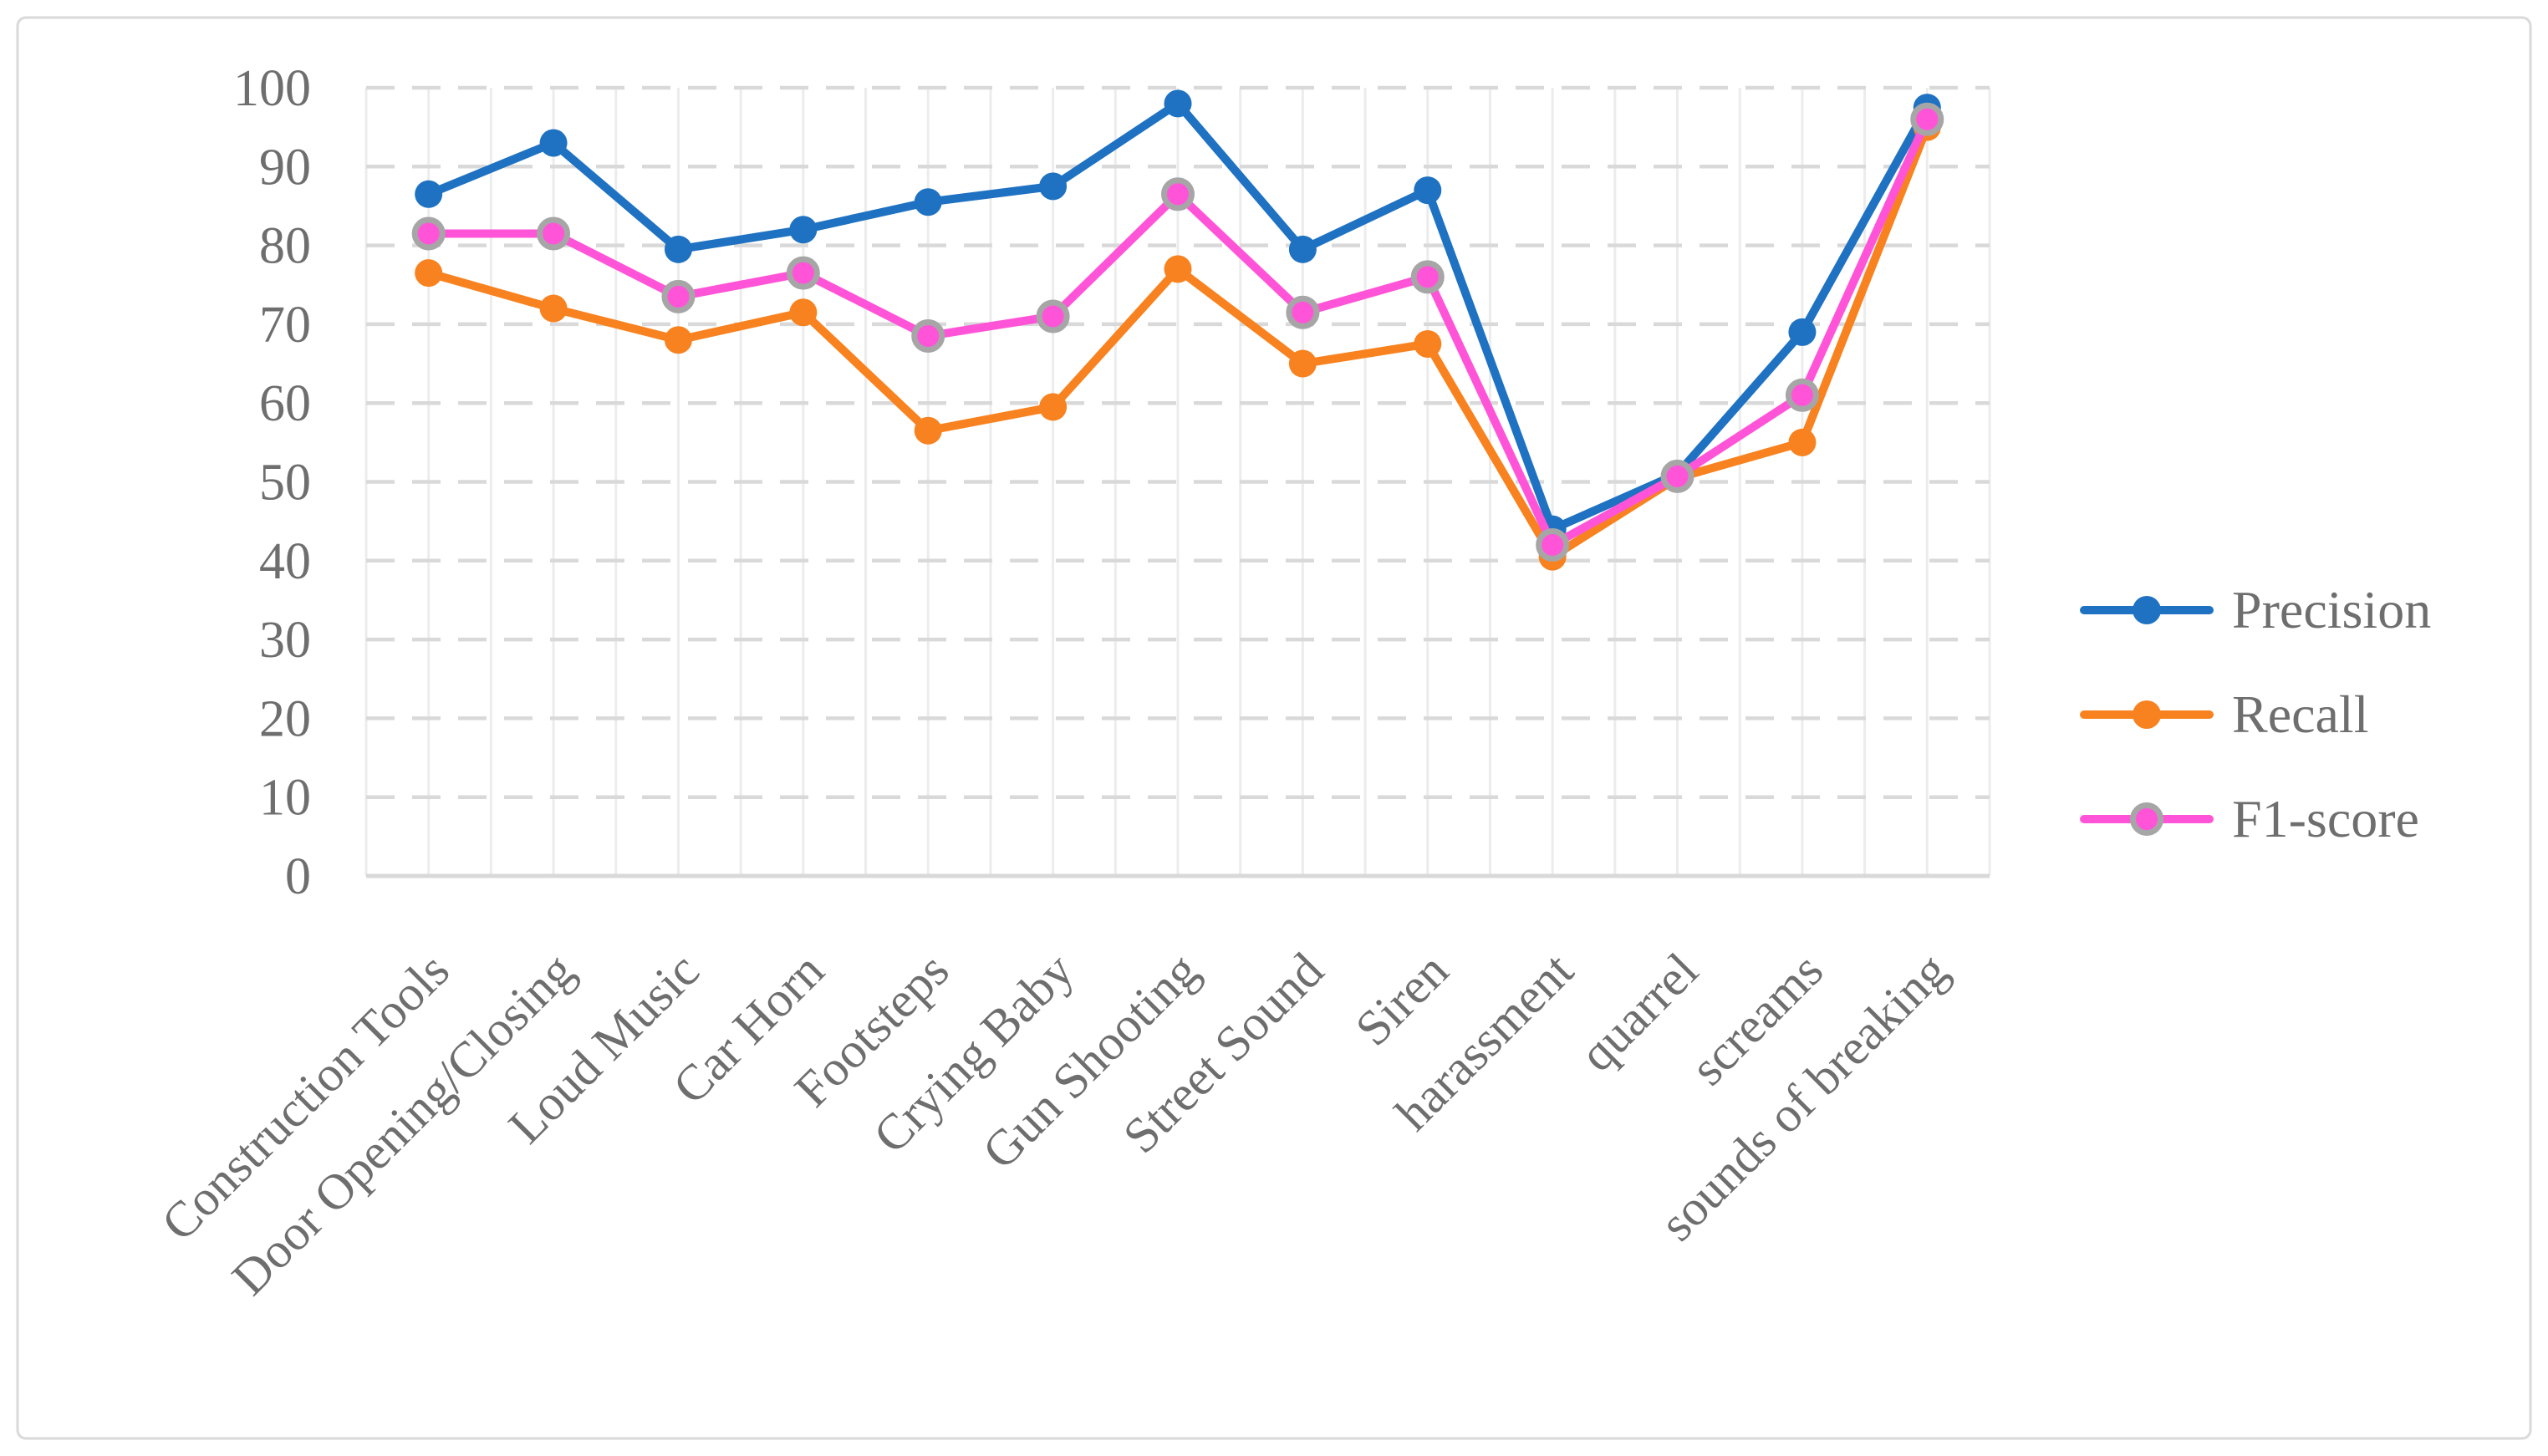 The image size is (2548, 1456). I want to click on y-tick-label: 10, so click(285, 798).